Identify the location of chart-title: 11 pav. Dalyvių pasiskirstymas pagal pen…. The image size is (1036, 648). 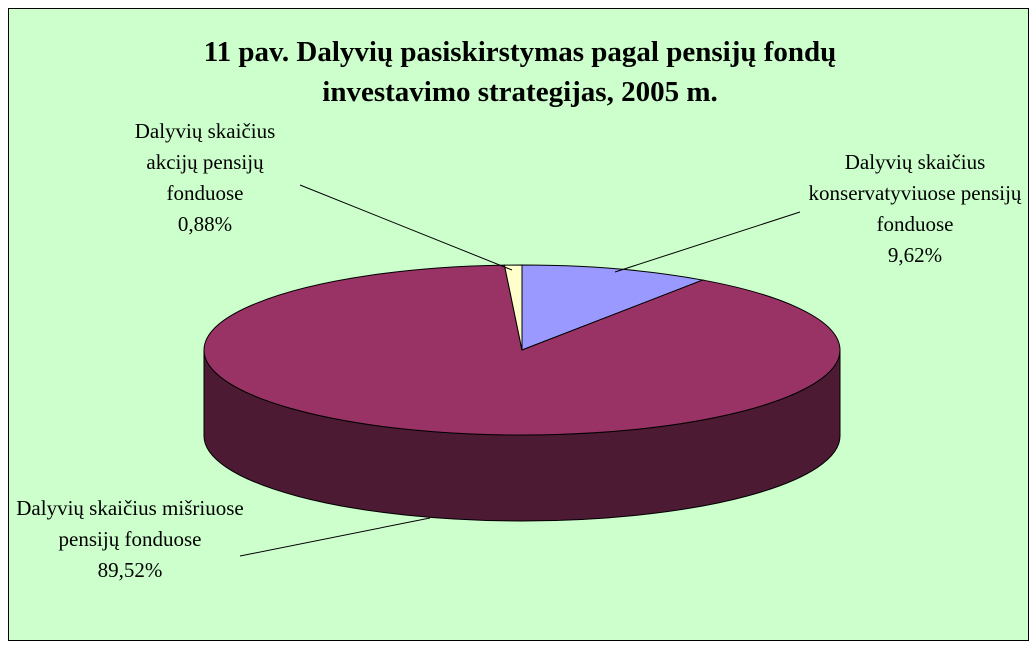
(520, 72).